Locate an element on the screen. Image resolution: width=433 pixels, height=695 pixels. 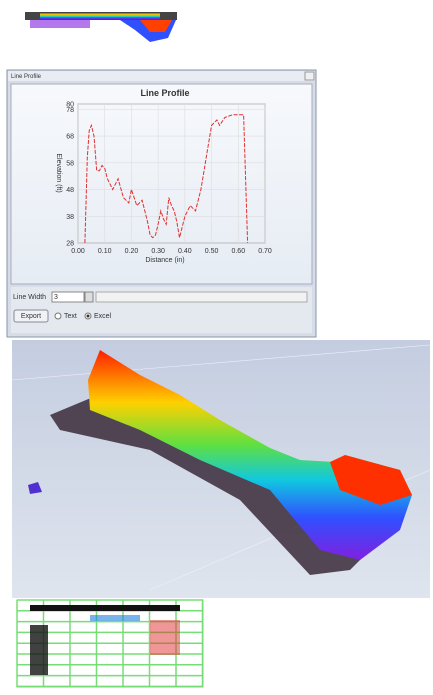
thumbnail-strip is located at coordinates (101, 27).